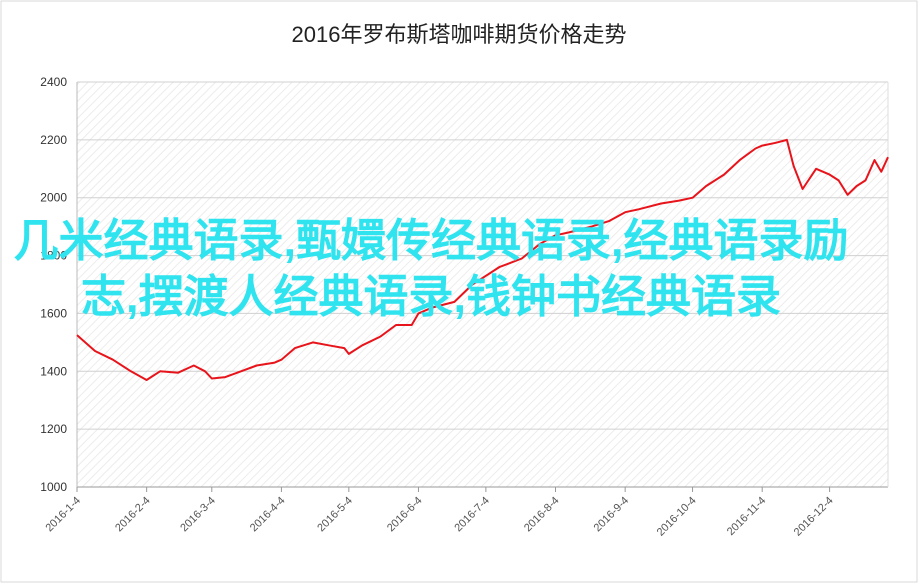 The image size is (918, 583). Describe the element at coordinates (53, 198) in the screenshot. I see `y-tick-label: 2000` at that location.